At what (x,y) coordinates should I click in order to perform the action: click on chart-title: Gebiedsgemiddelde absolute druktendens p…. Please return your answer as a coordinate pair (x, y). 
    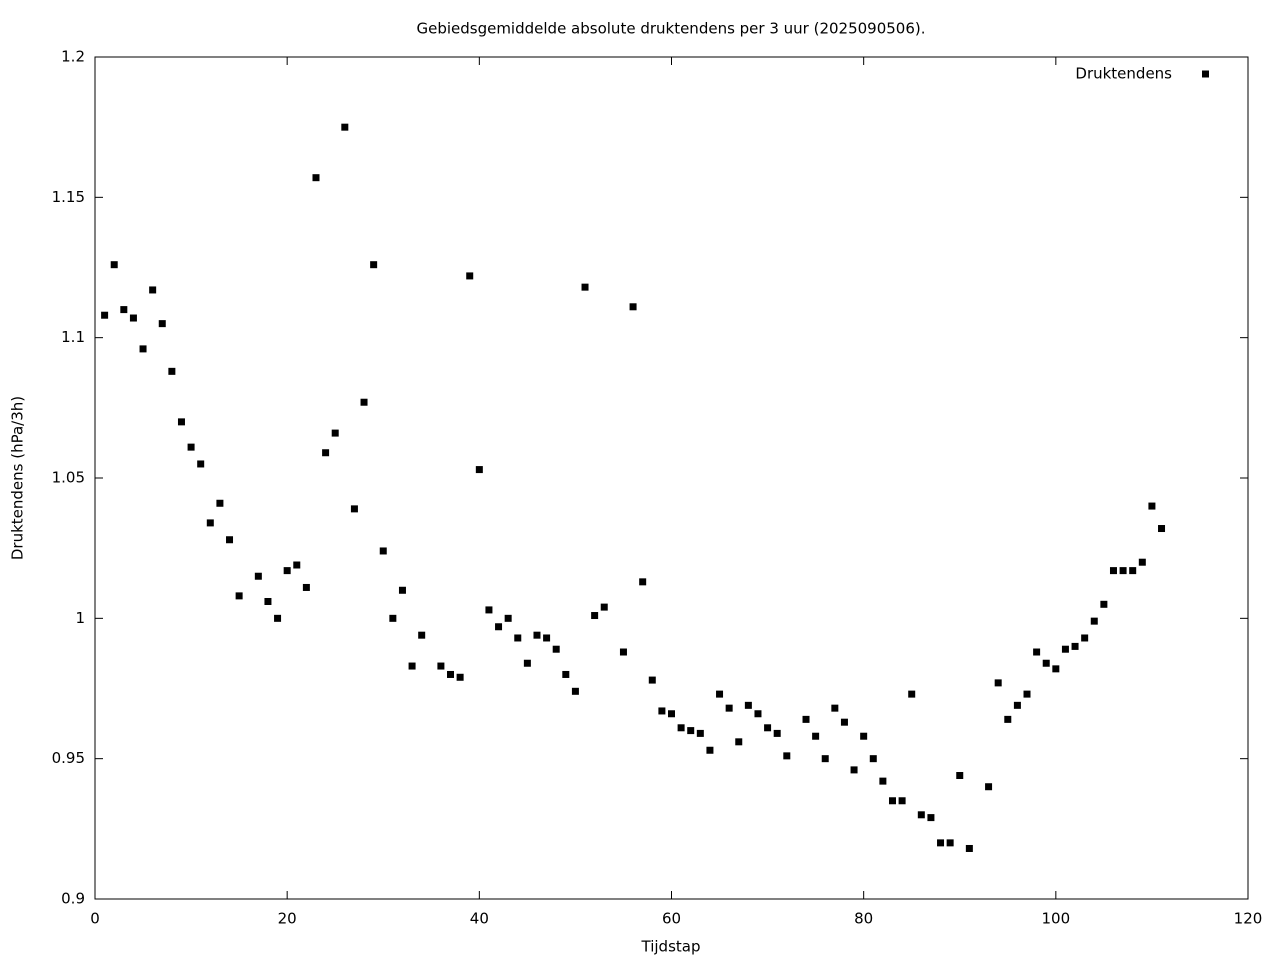
    Looking at the image, I should click on (670, 29).